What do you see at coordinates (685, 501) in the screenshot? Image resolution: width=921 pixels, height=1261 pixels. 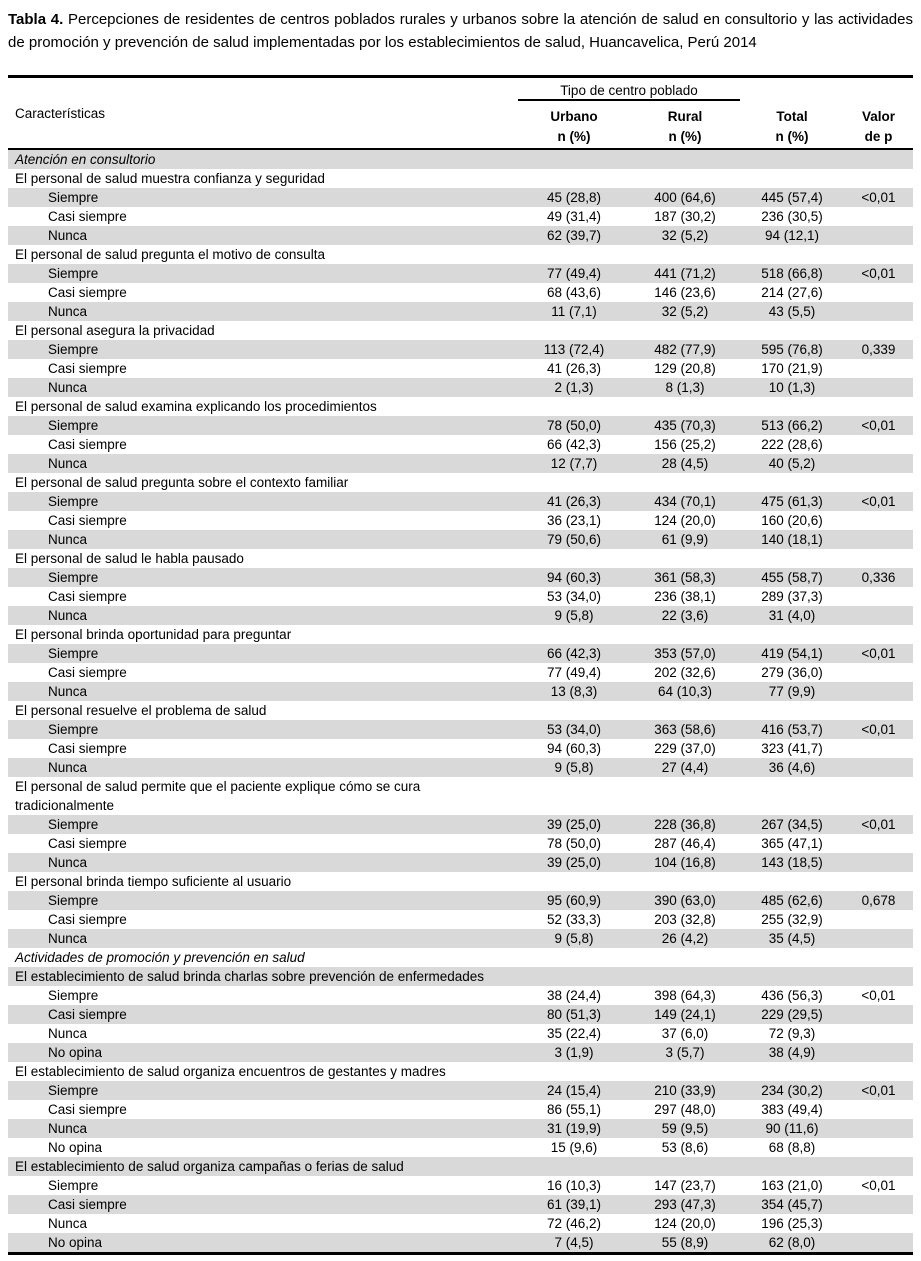 I see `cell-rural: 434 (70,1)` at bounding box center [685, 501].